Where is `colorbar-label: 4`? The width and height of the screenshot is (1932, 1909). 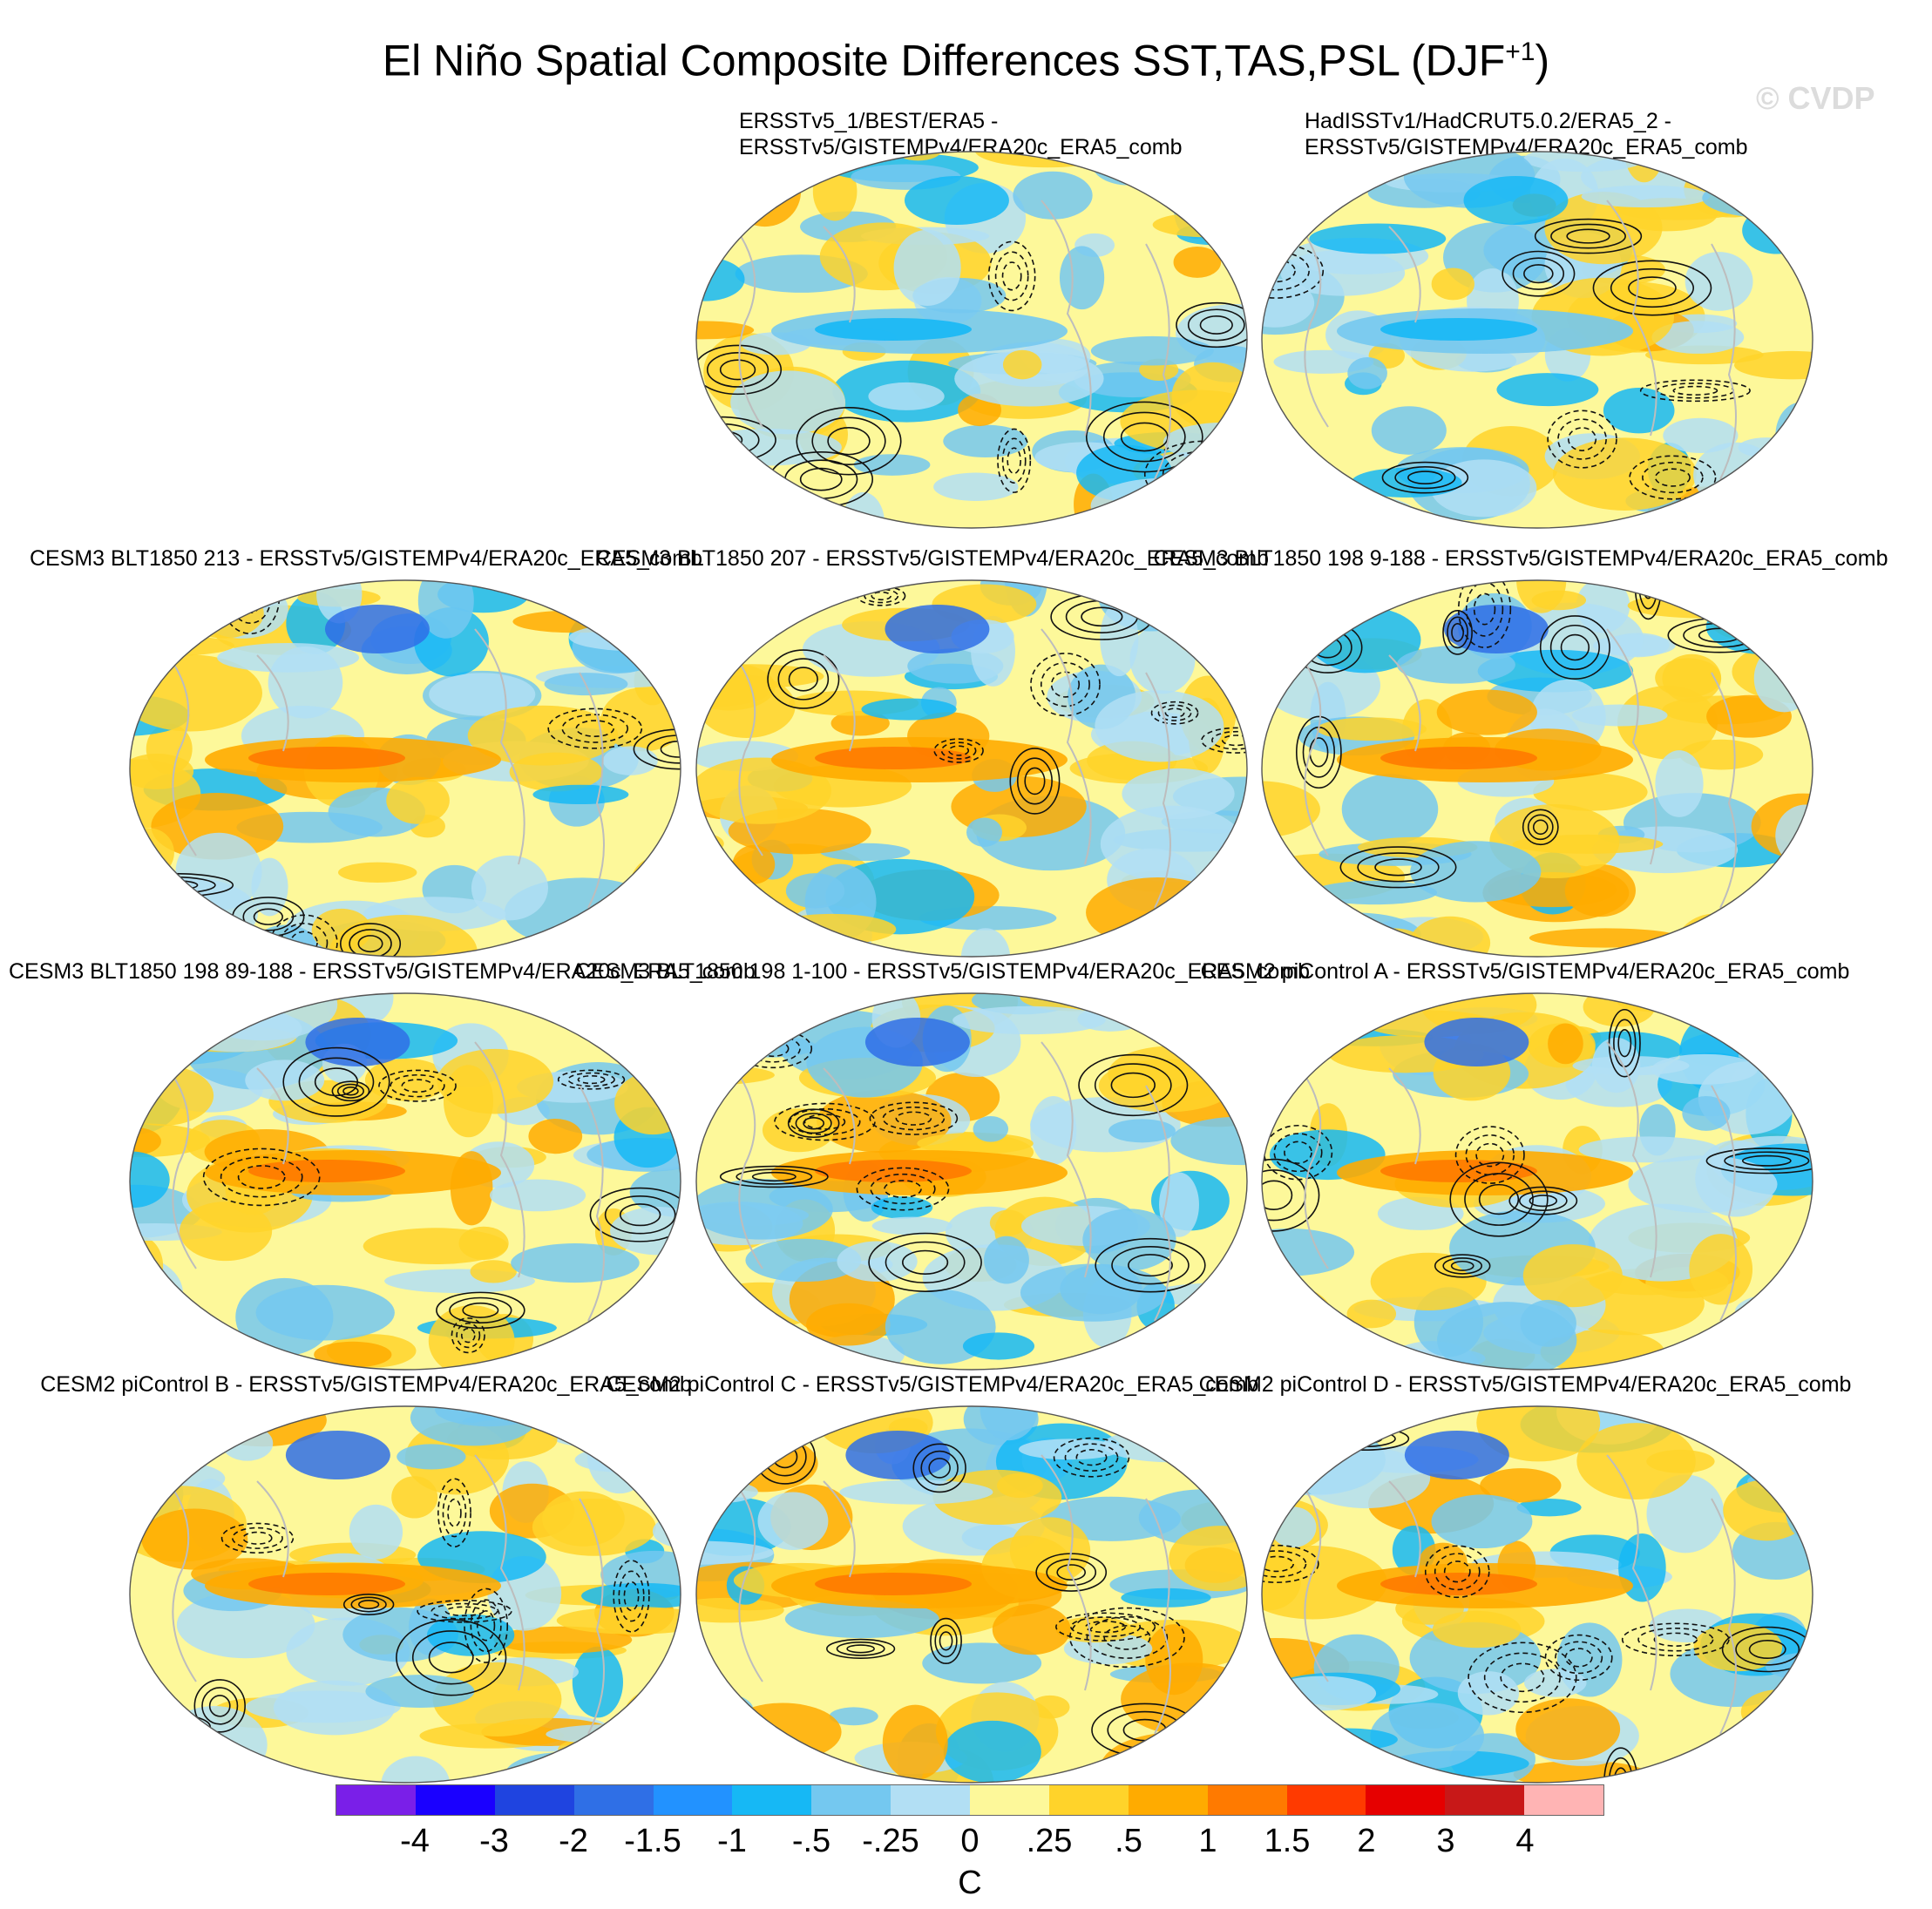
colorbar-label: 4 is located at coordinates (1525, 1841).